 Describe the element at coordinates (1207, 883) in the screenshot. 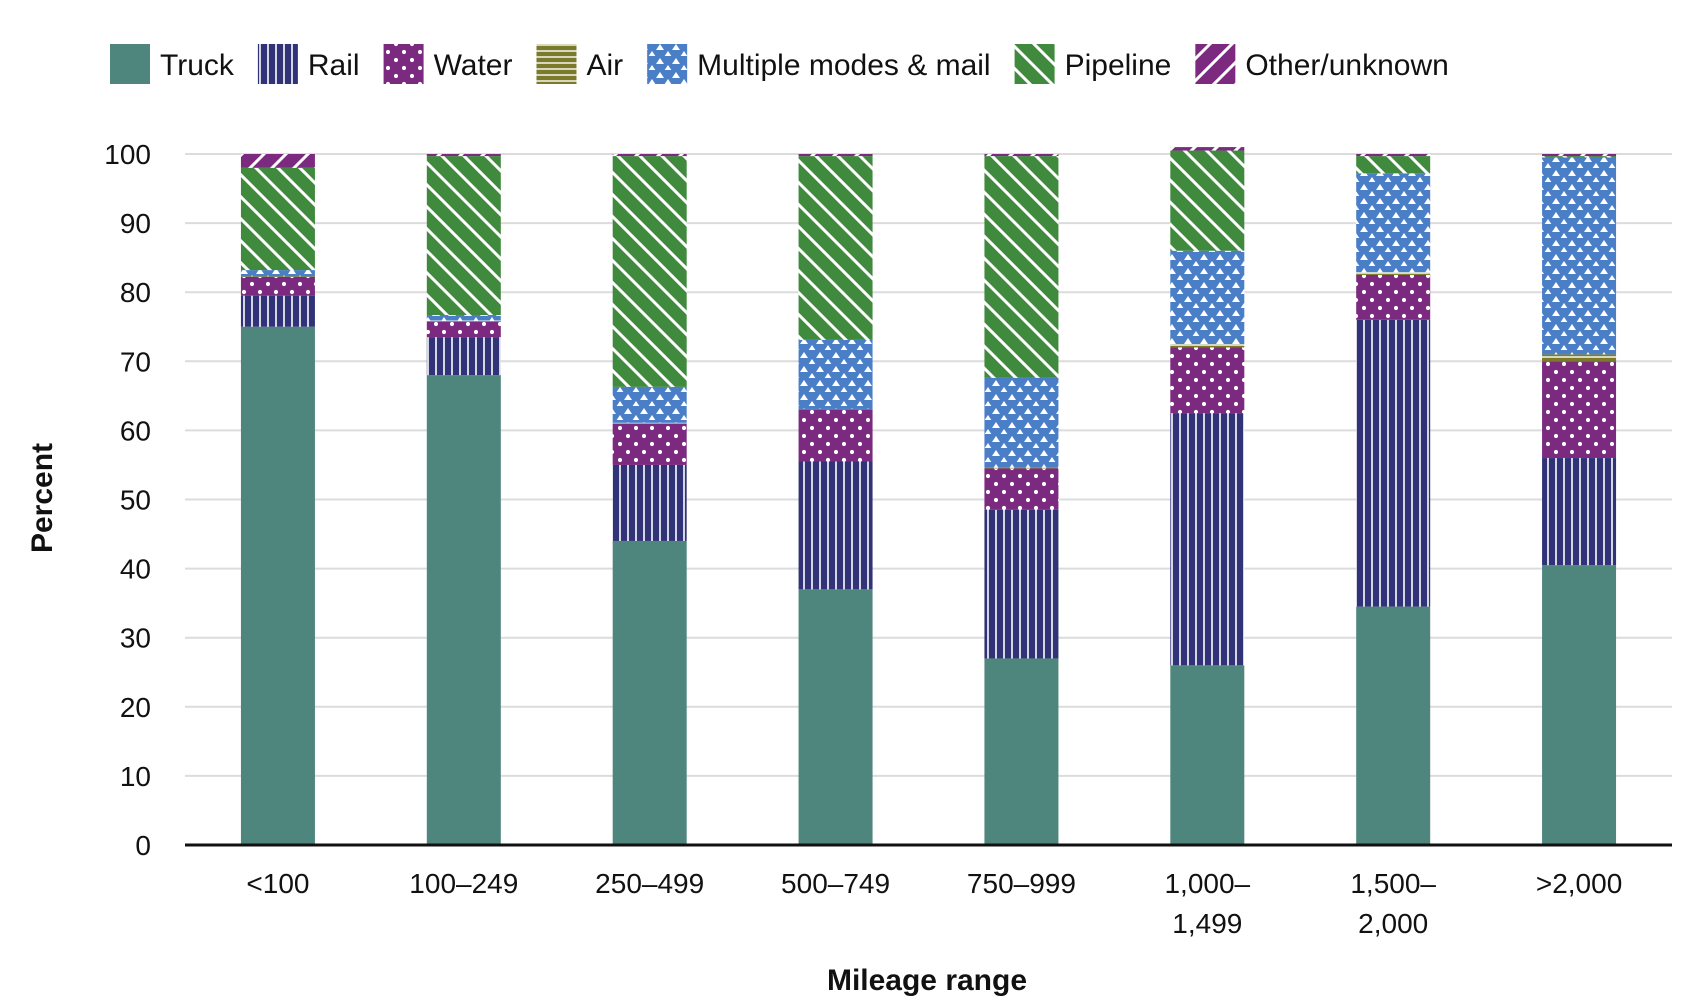

I see `x-tick-label: 1,000–` at that location.